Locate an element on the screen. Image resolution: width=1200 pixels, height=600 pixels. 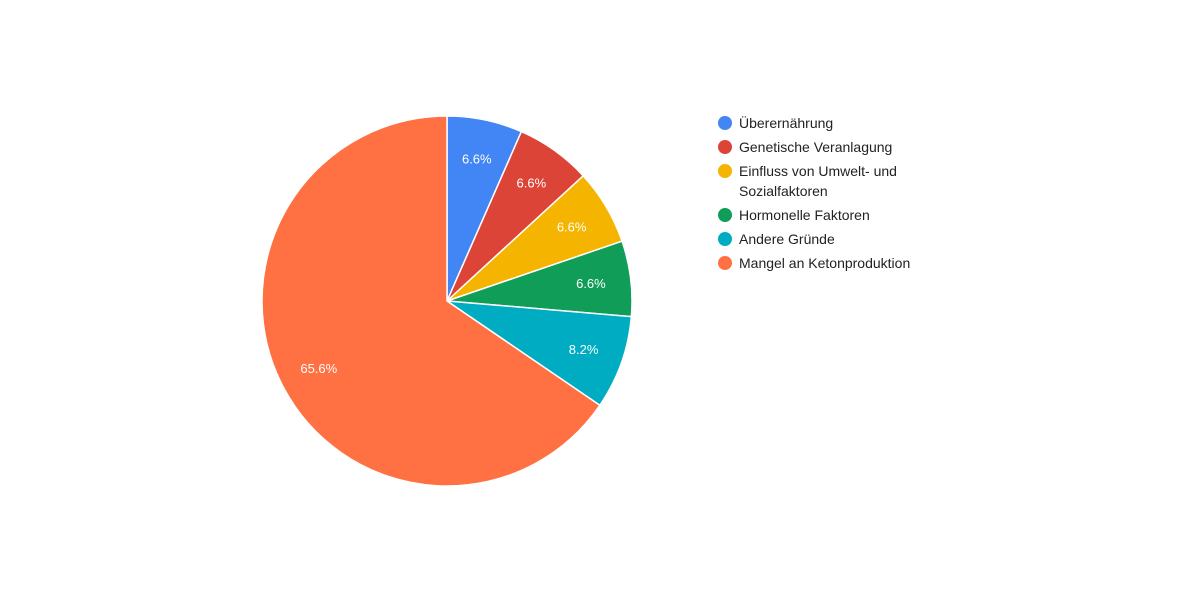
slice-data-label-4: 8.2% is located at coordinates (584, 349).